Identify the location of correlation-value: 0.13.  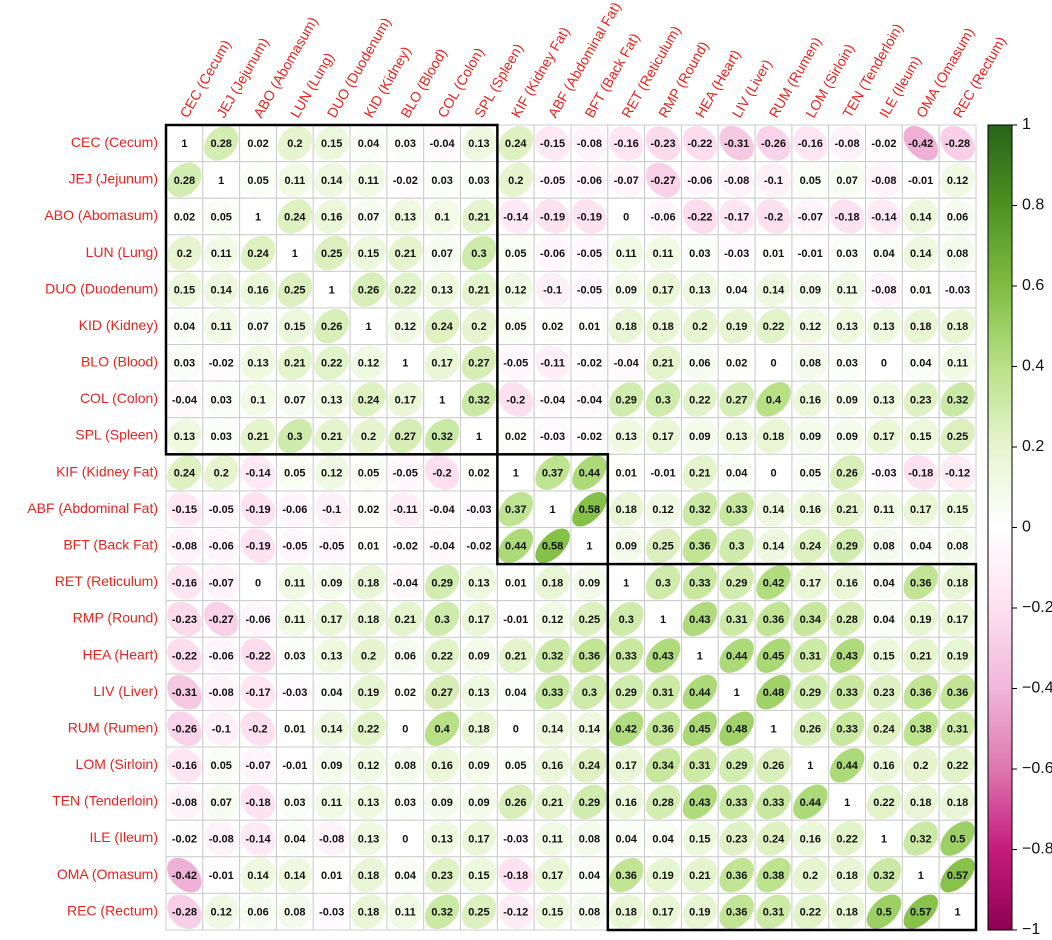
(368, 803).